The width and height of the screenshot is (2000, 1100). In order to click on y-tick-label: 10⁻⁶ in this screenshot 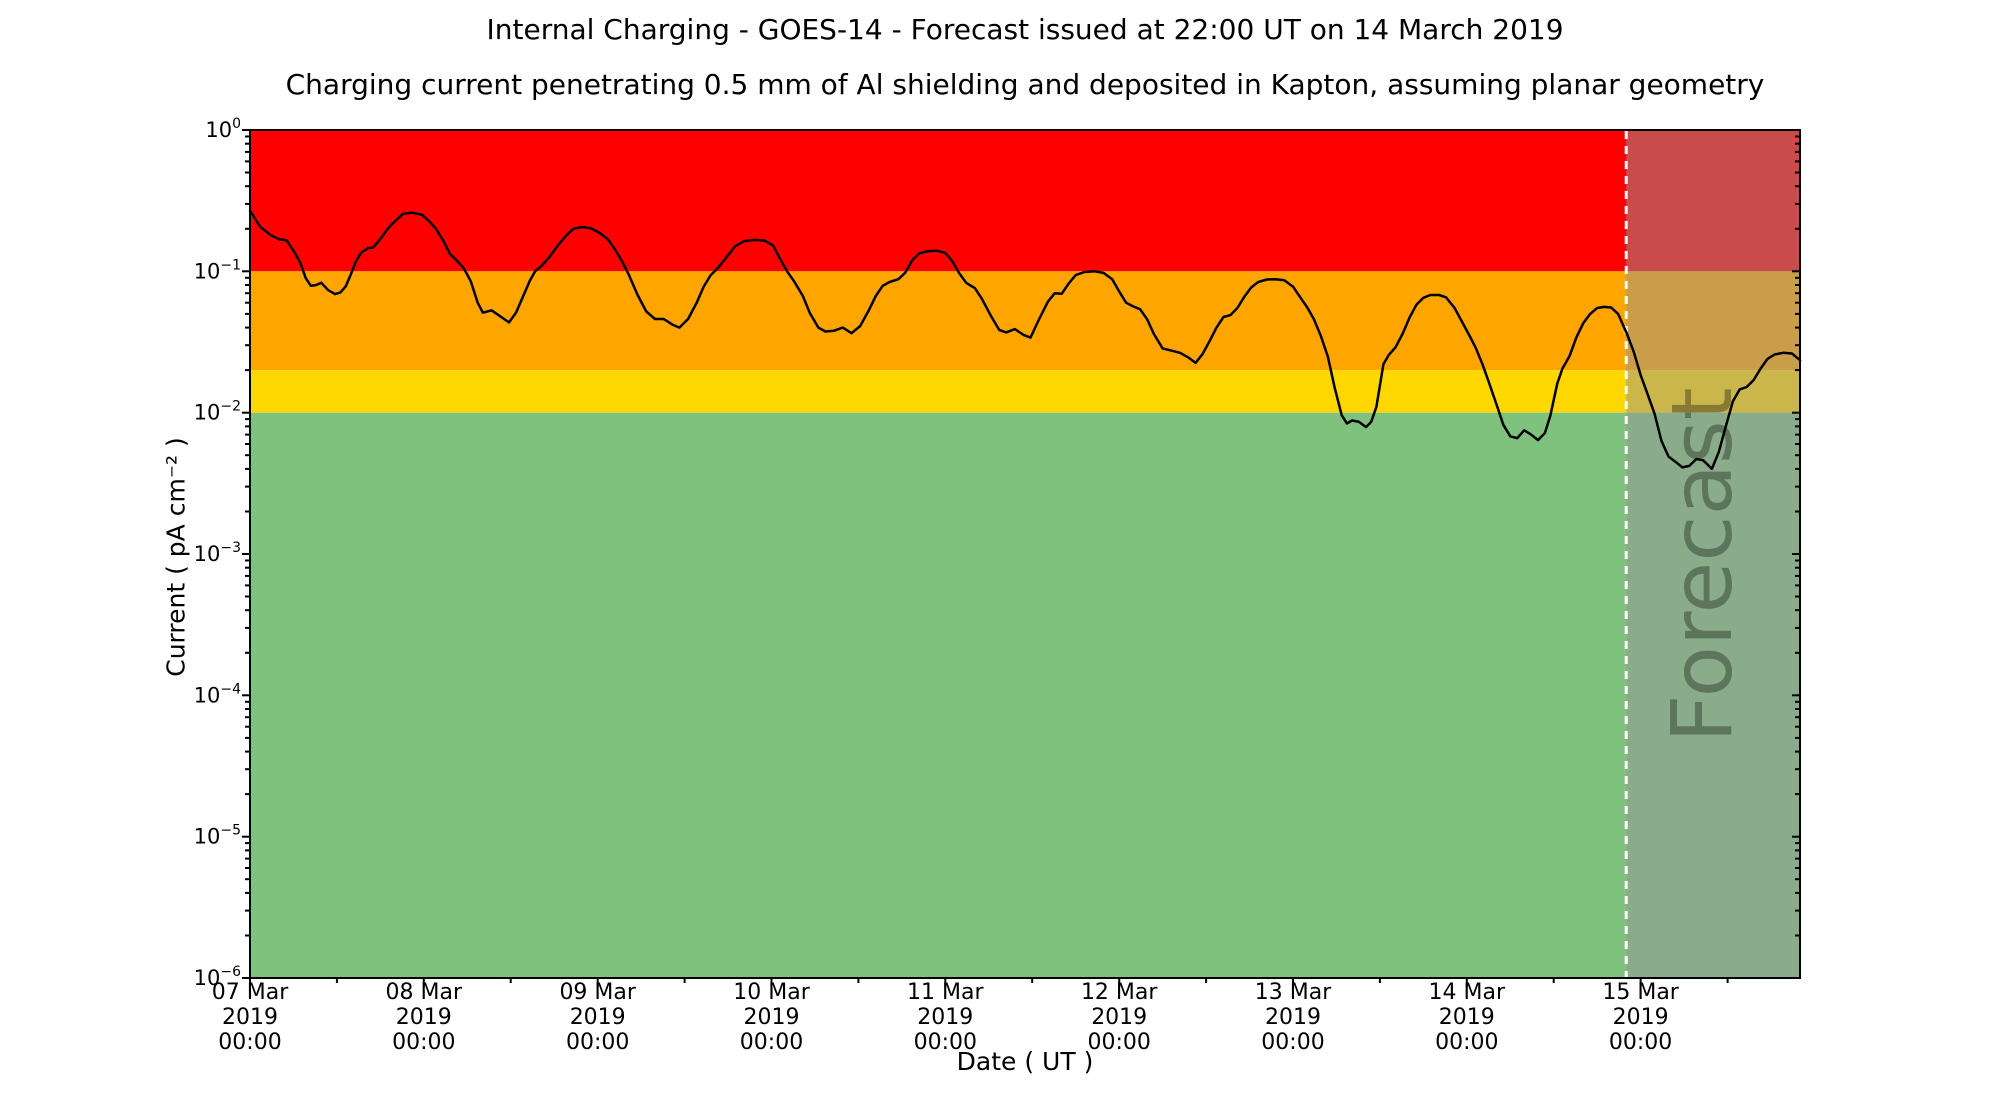, I will do `click(217, 977)`.